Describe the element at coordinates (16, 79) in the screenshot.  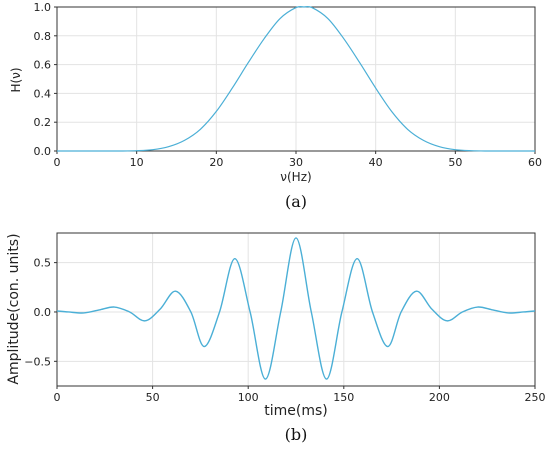
I see `chart-a-ylabel: H(ν)` at that location.